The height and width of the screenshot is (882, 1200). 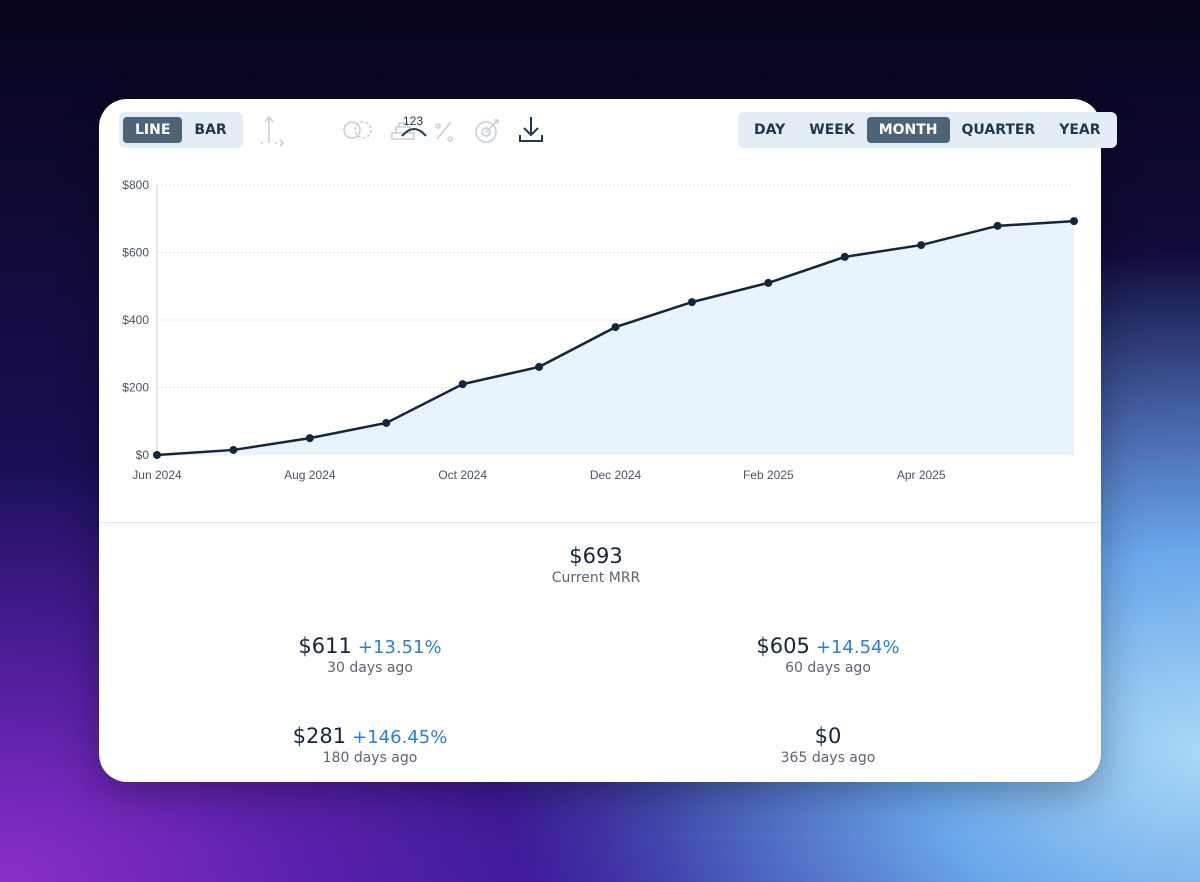 What do you see at coordinates (273, 131) in the screenshot?
I see `axis-icon` at bounding box center [273, 131].